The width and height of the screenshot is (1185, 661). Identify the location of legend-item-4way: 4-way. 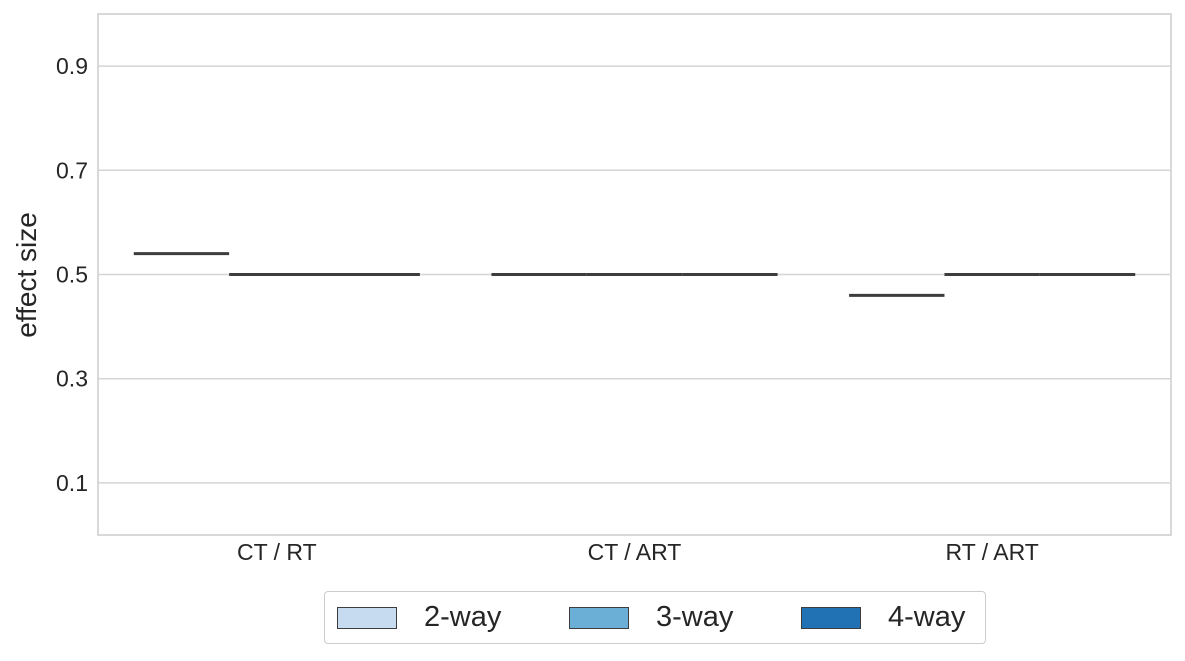
(883, 617).